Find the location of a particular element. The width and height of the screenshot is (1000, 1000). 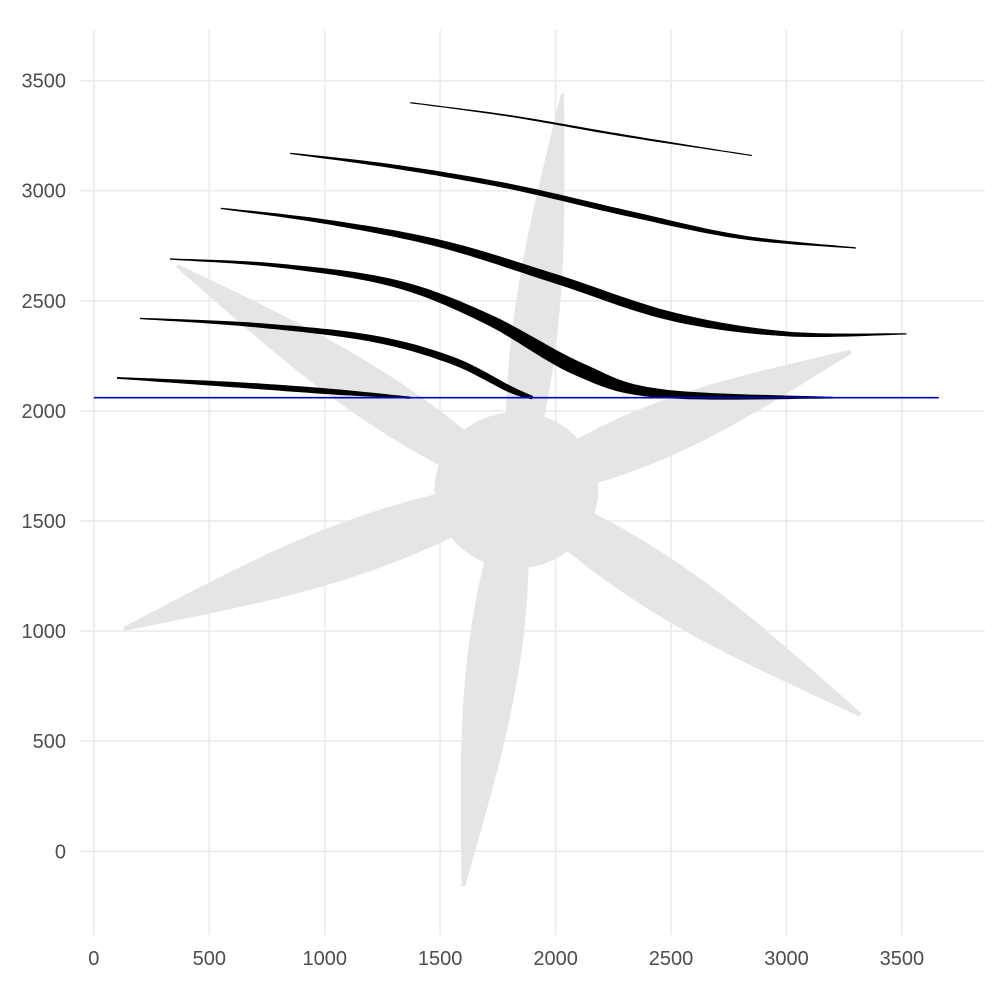

y-tick-label: 0 is located at coordinates (60, 852).